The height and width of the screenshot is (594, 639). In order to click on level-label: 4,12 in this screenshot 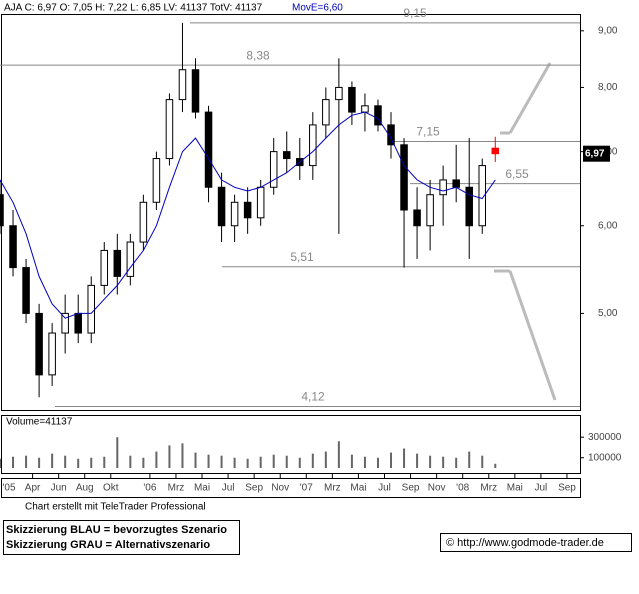, I will do `click(313, 397)`.